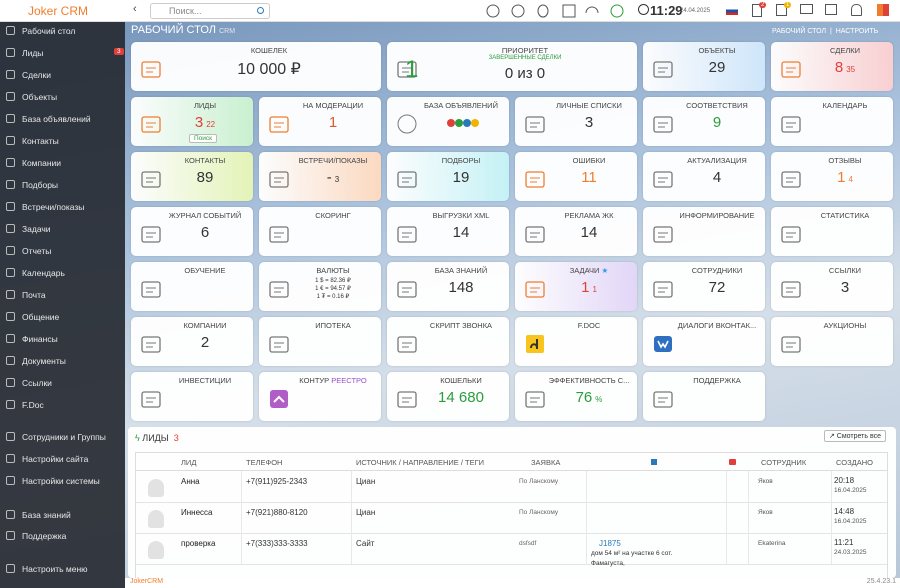 The height and width of the screenshot is (588, 900). Describe the element at coordinates (543, 11) in the screenshot. I see `db-icon` at that location.